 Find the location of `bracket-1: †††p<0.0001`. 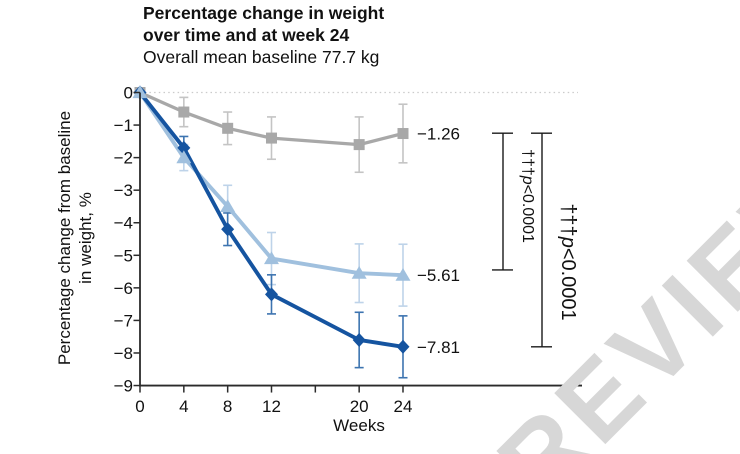

bracket-1: †††p<0.0001 is located at coordinates (514, 201).